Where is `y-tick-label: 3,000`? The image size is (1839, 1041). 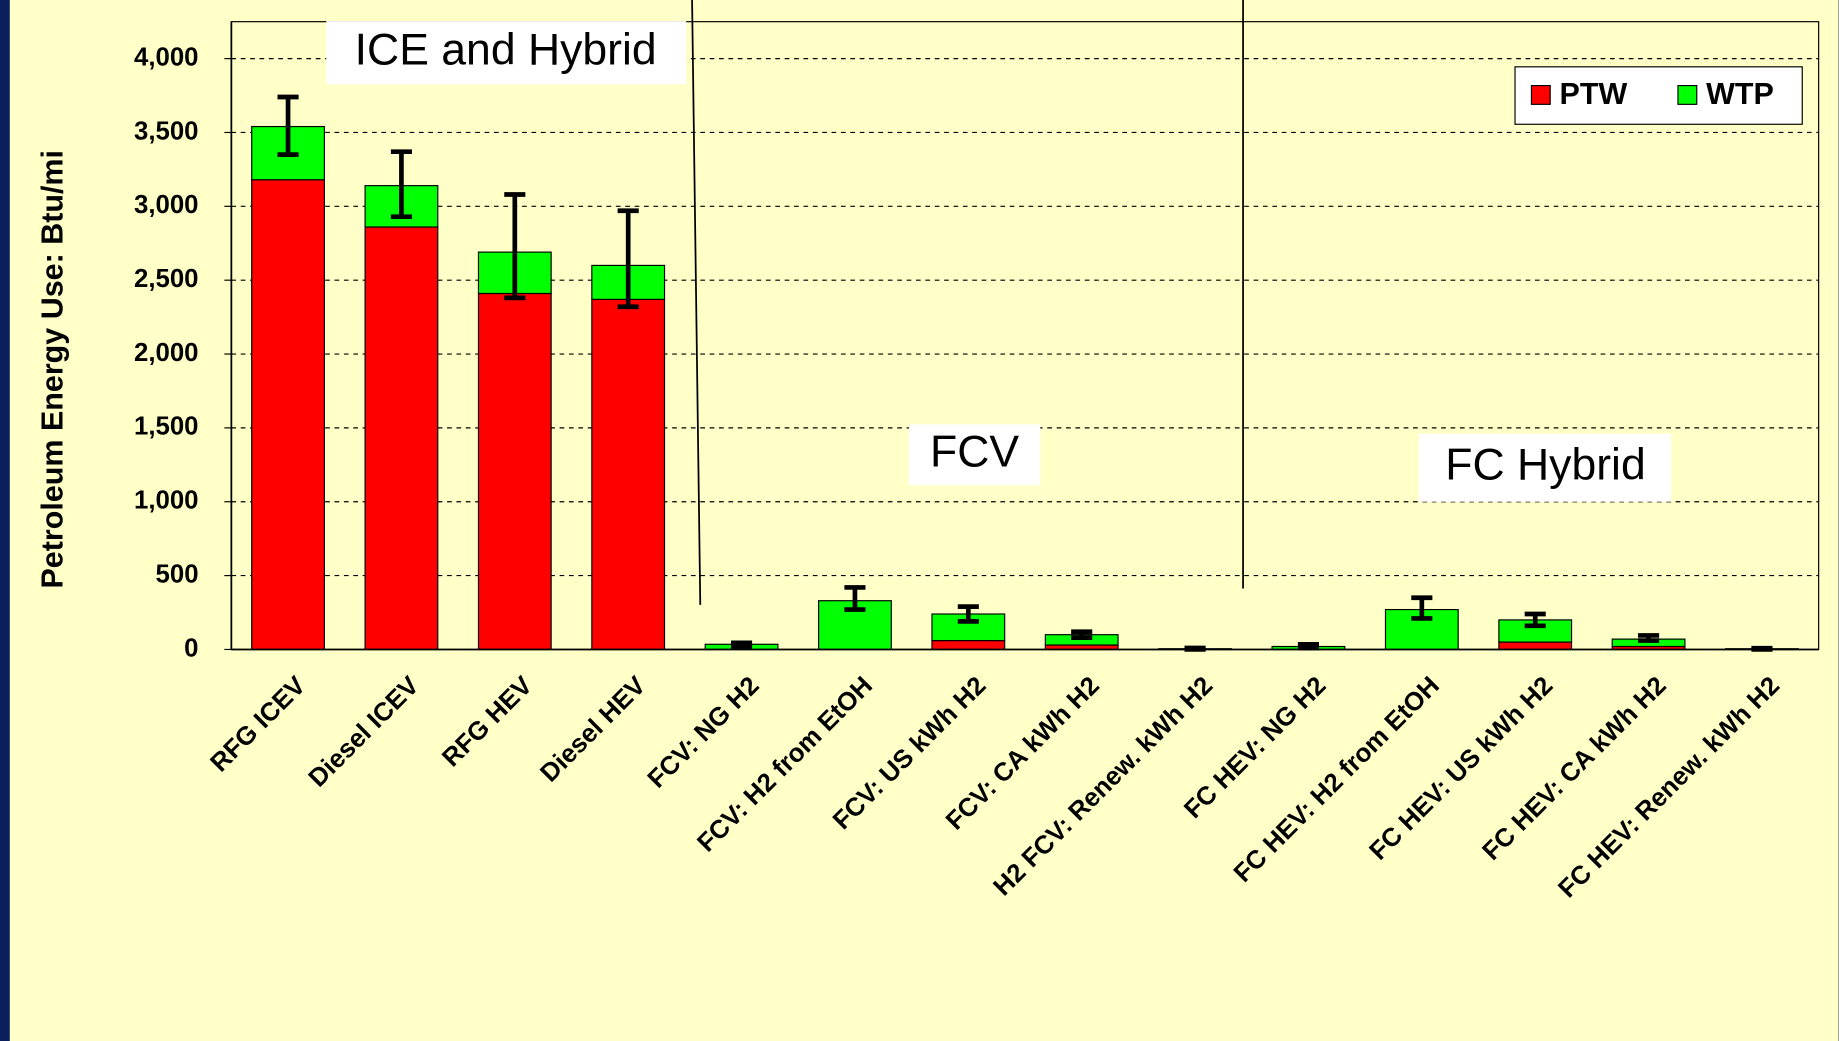
y-tick-label: 3,000 is located at coordinates (166, 205).